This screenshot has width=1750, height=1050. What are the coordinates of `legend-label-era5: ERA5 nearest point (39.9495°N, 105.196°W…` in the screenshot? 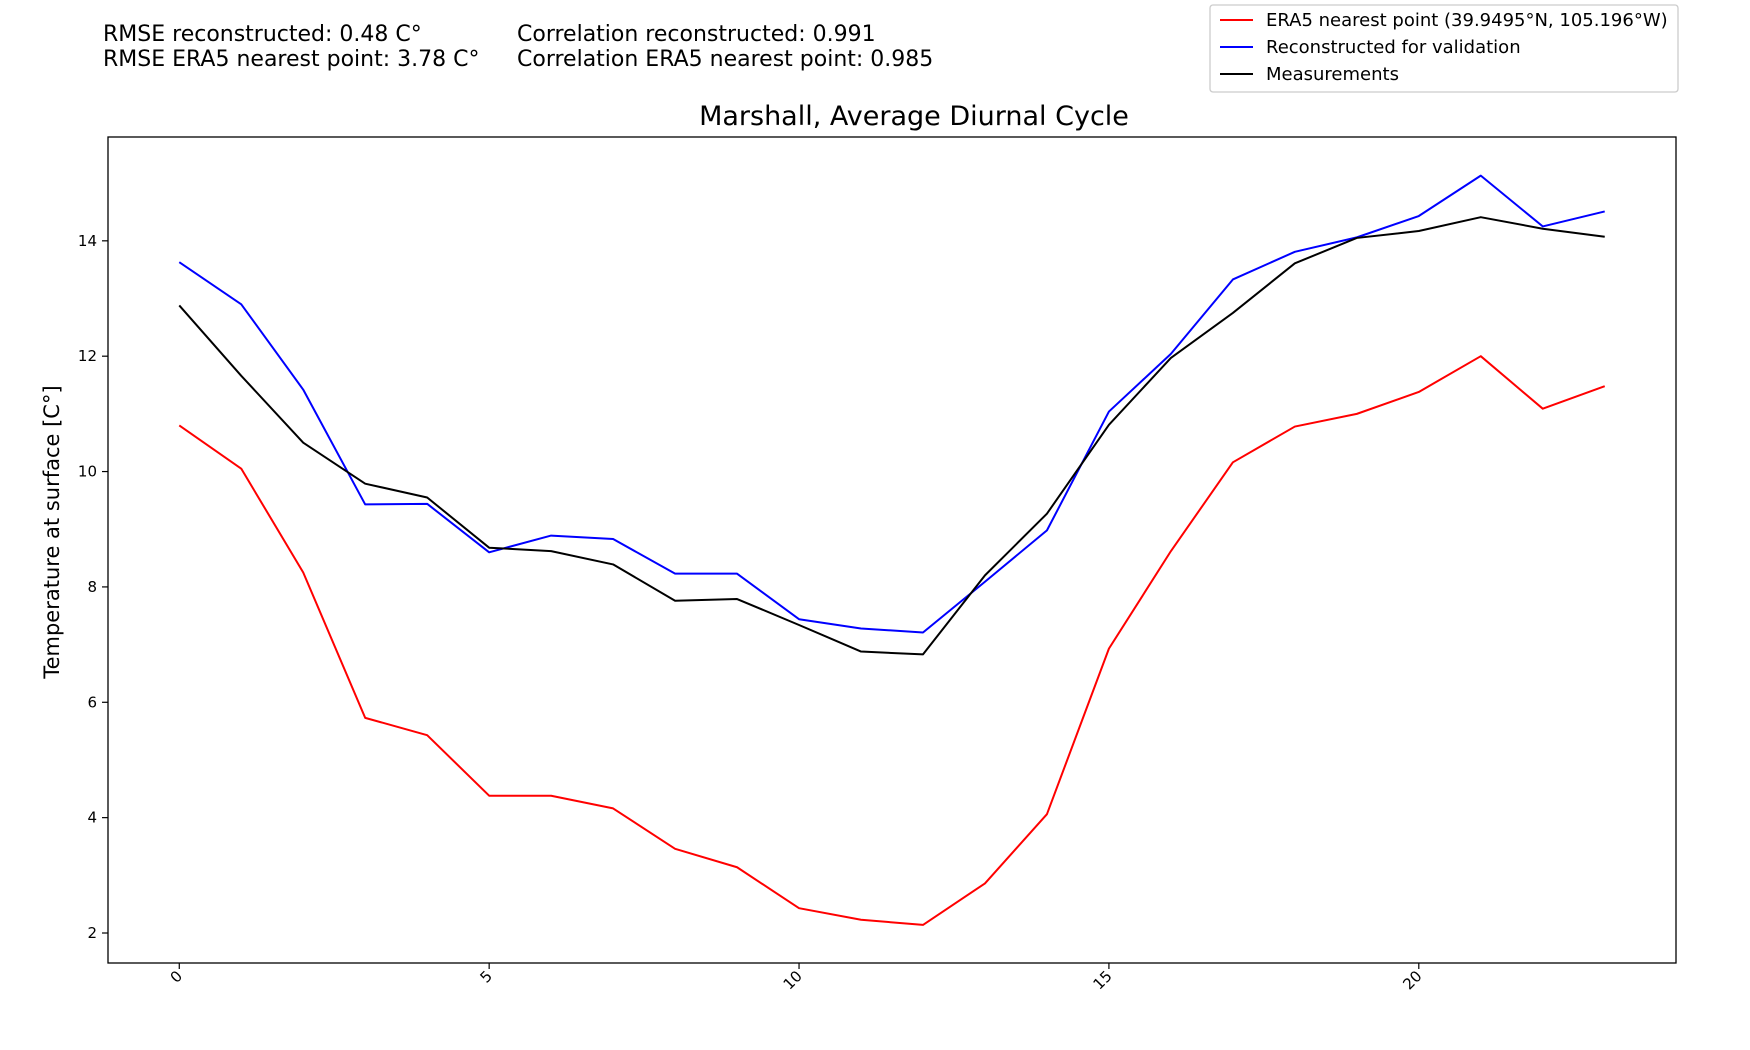 It's located at (1467, 20).